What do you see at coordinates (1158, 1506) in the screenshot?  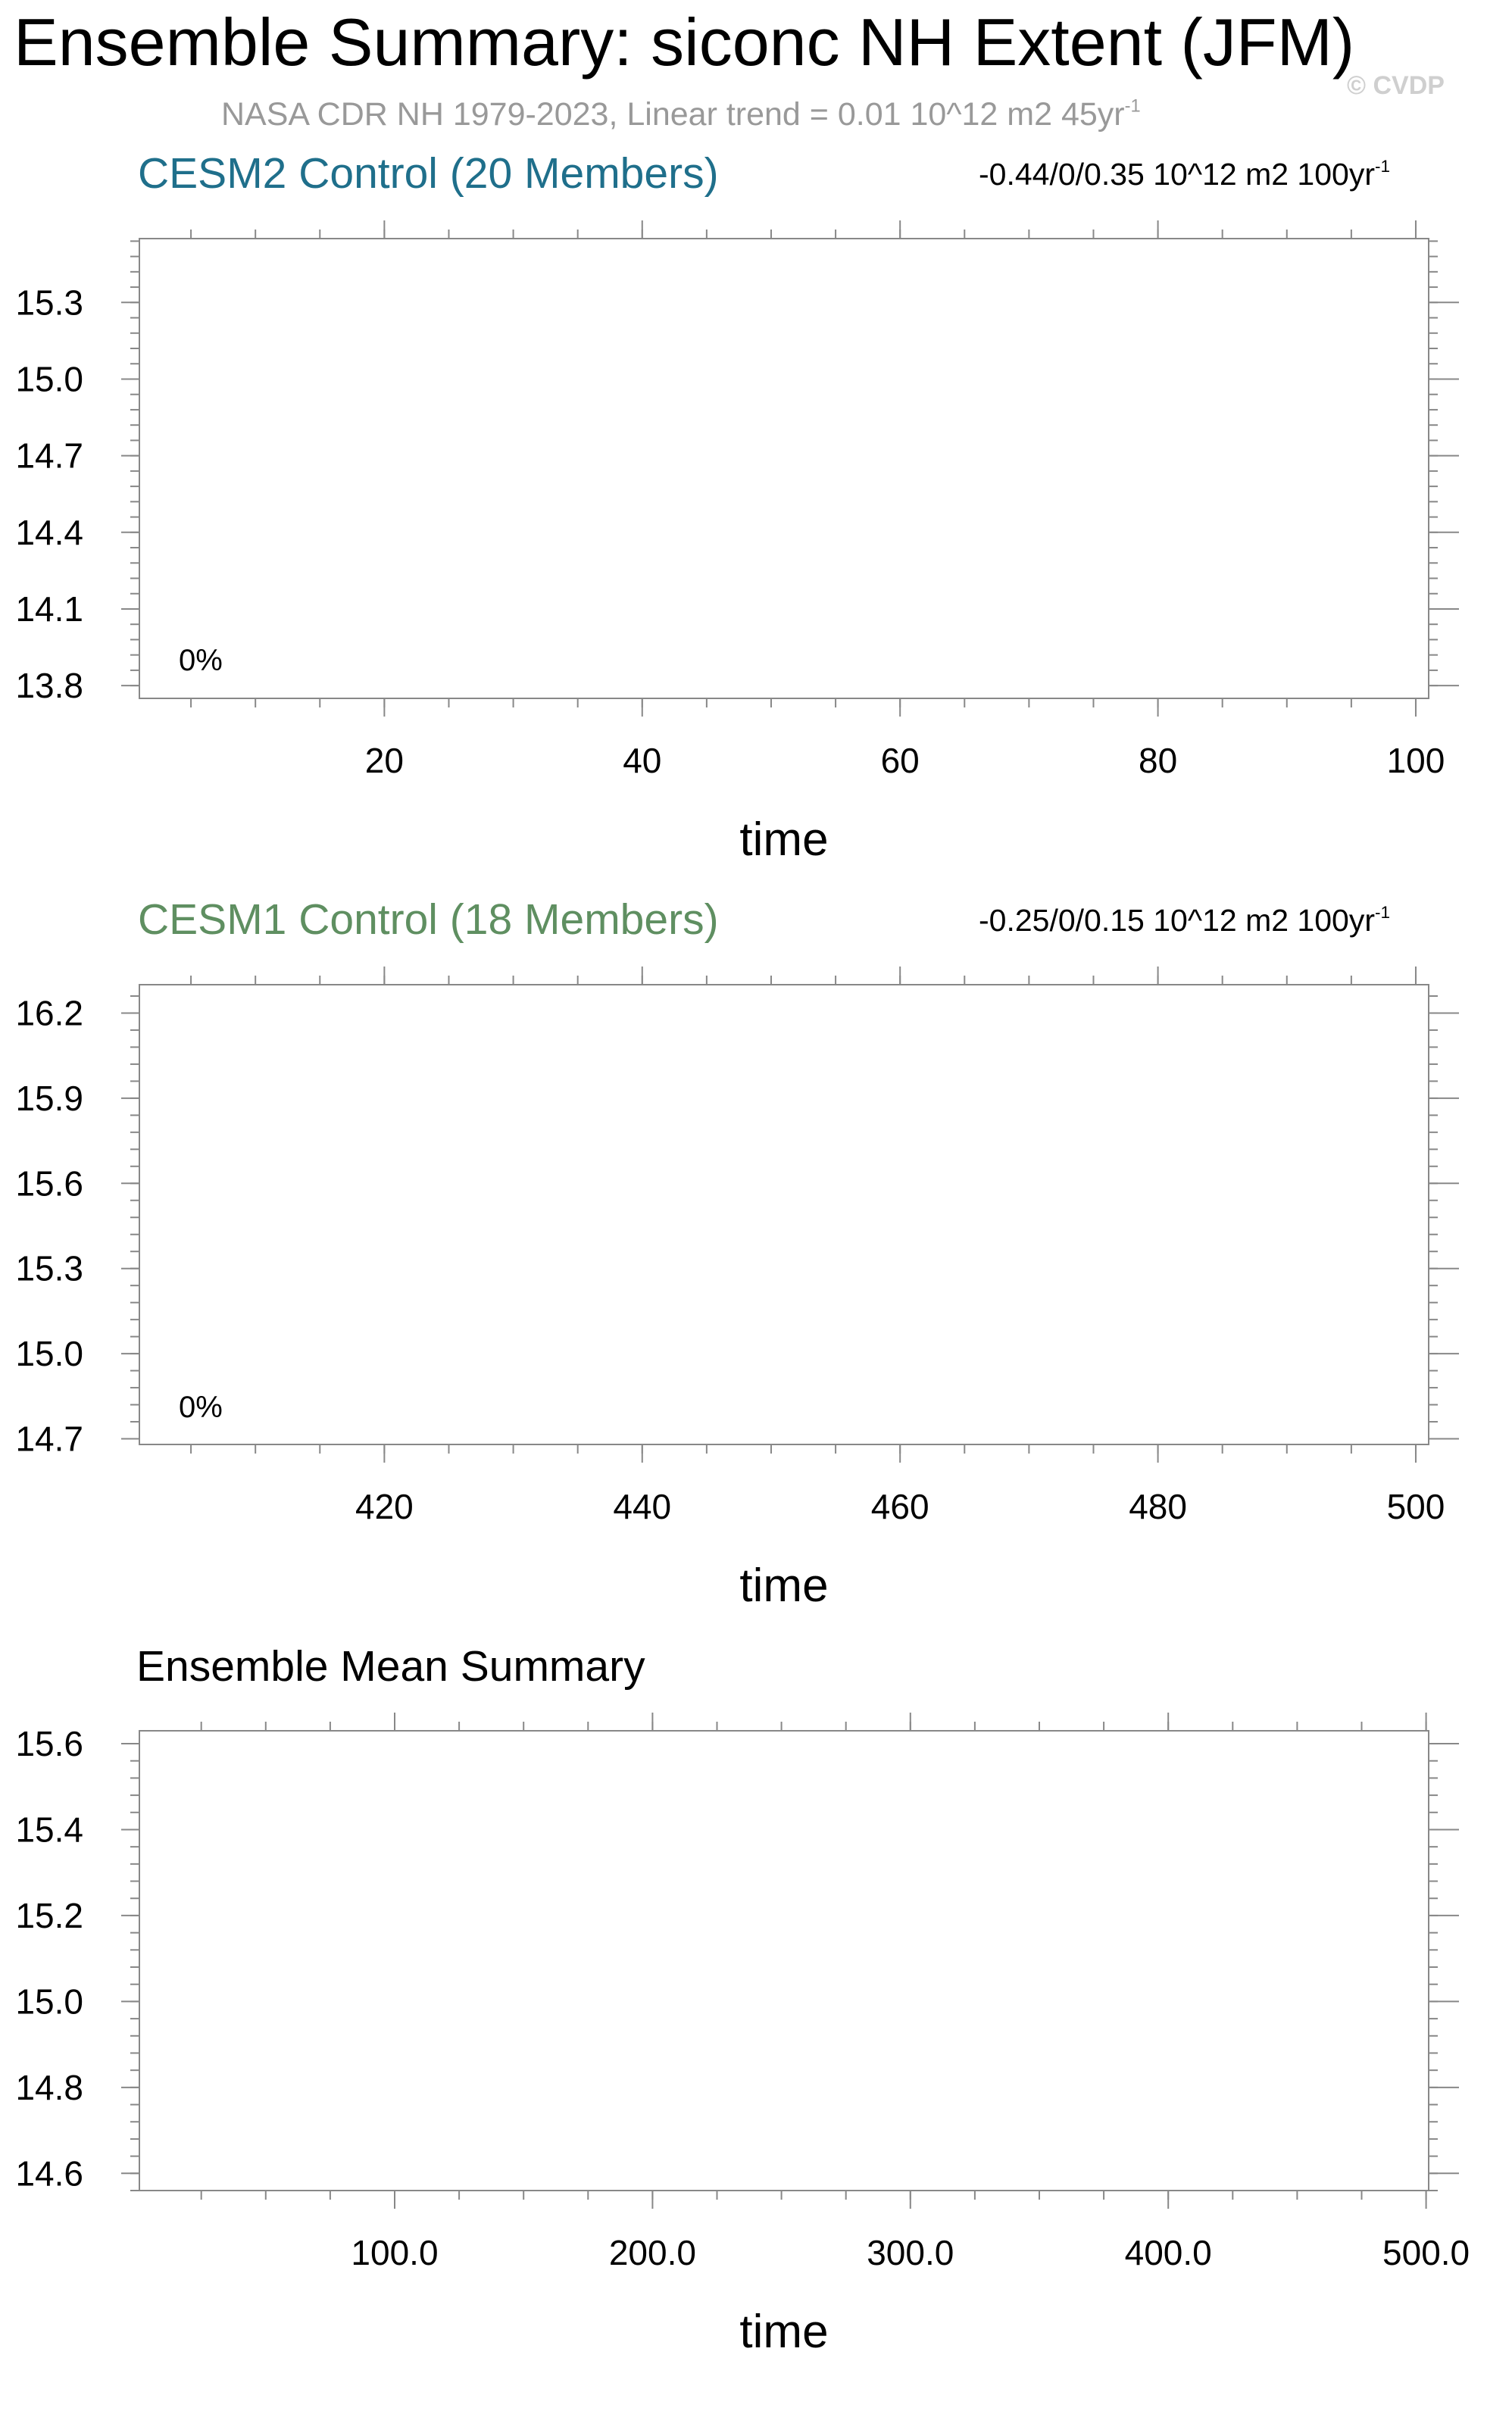 I see `x-tick-label: 480` at bounding box center [1158, 1506].